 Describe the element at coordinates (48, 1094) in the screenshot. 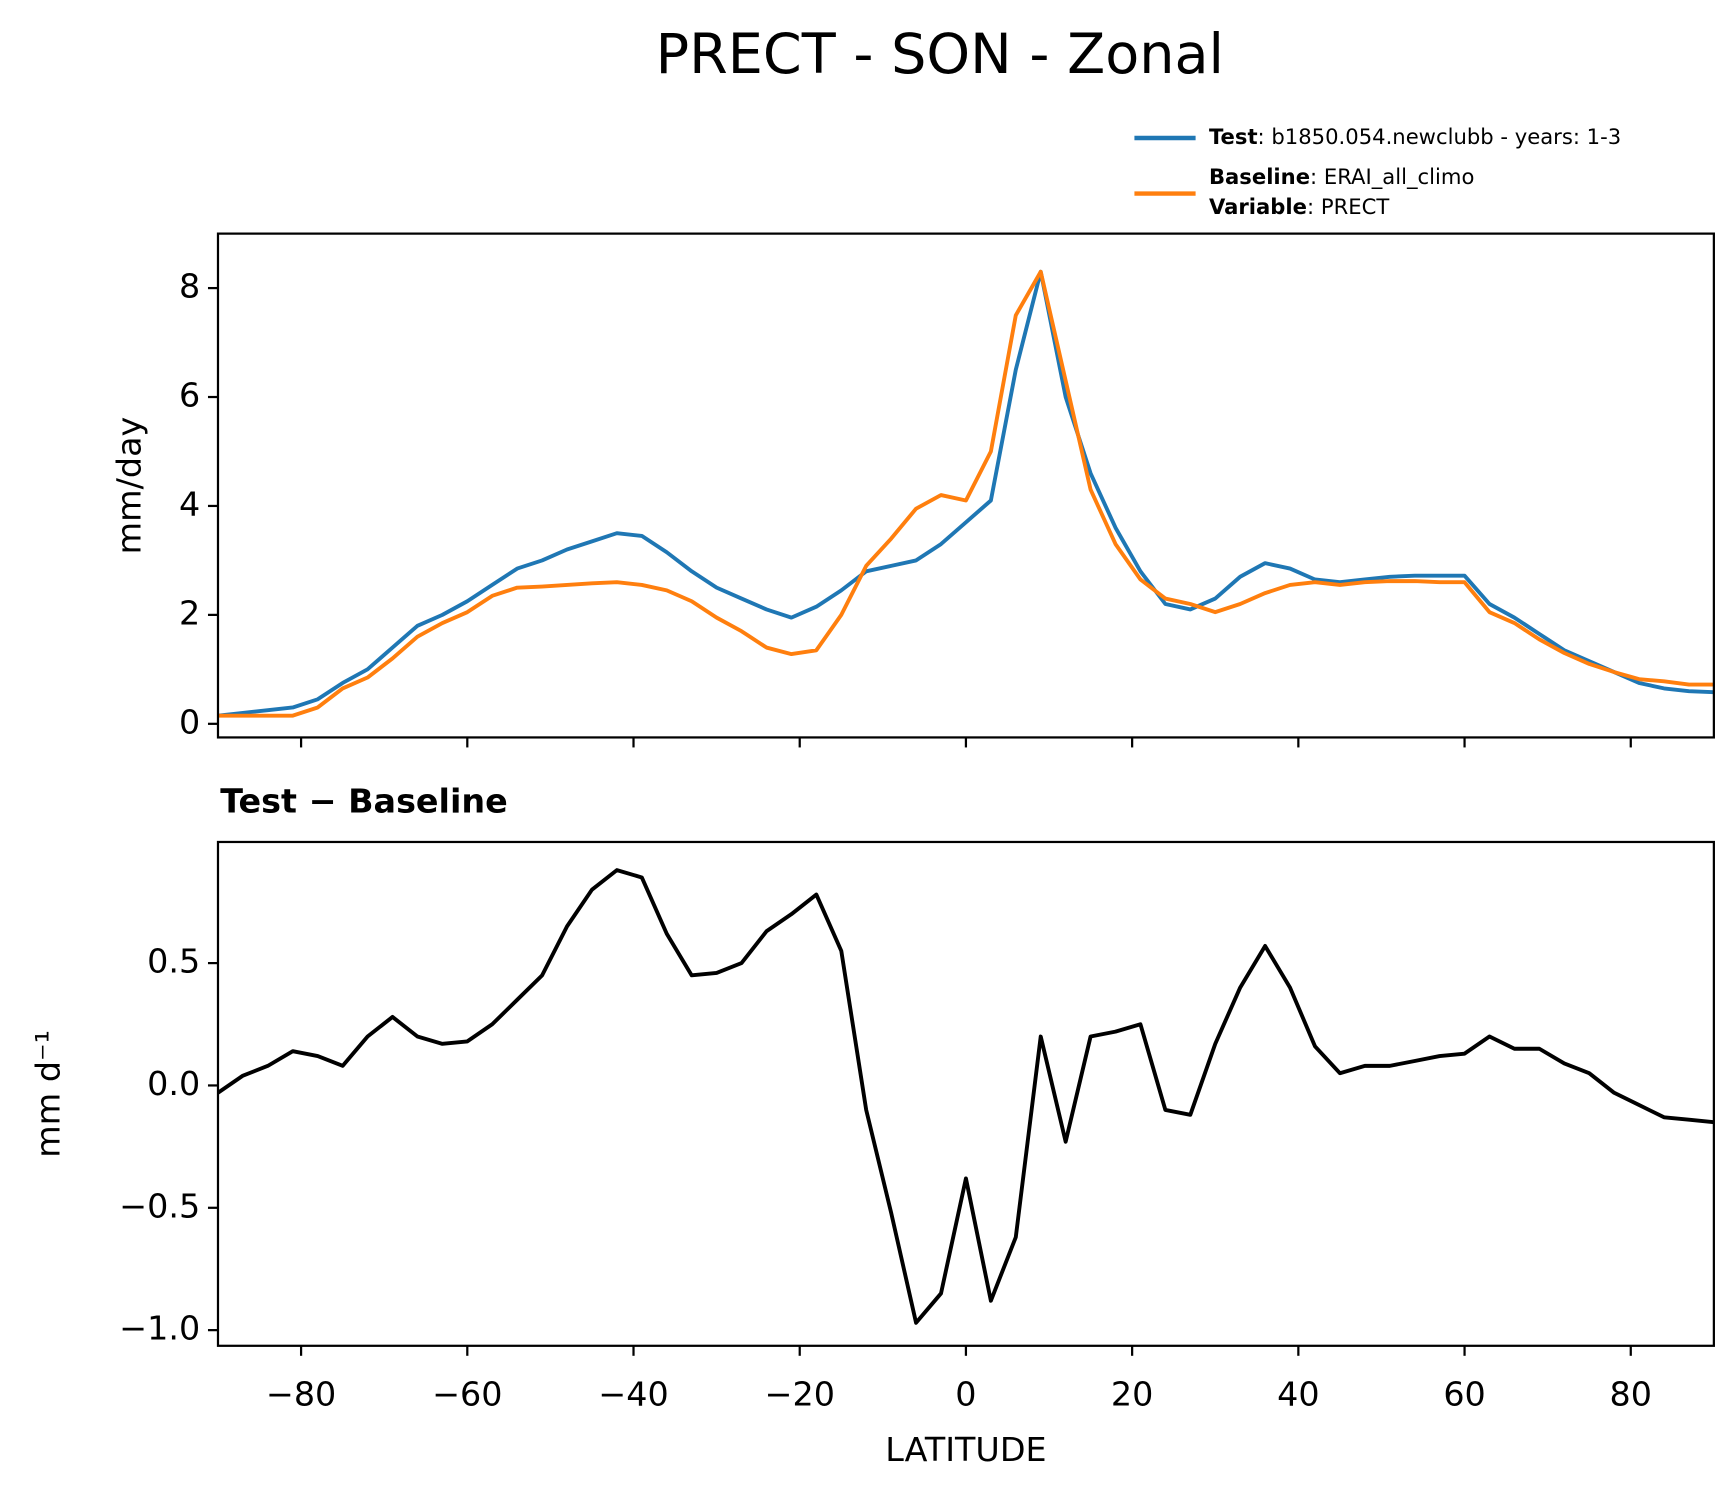

I see `y-axis-label: mm d⁻¹` at that location.